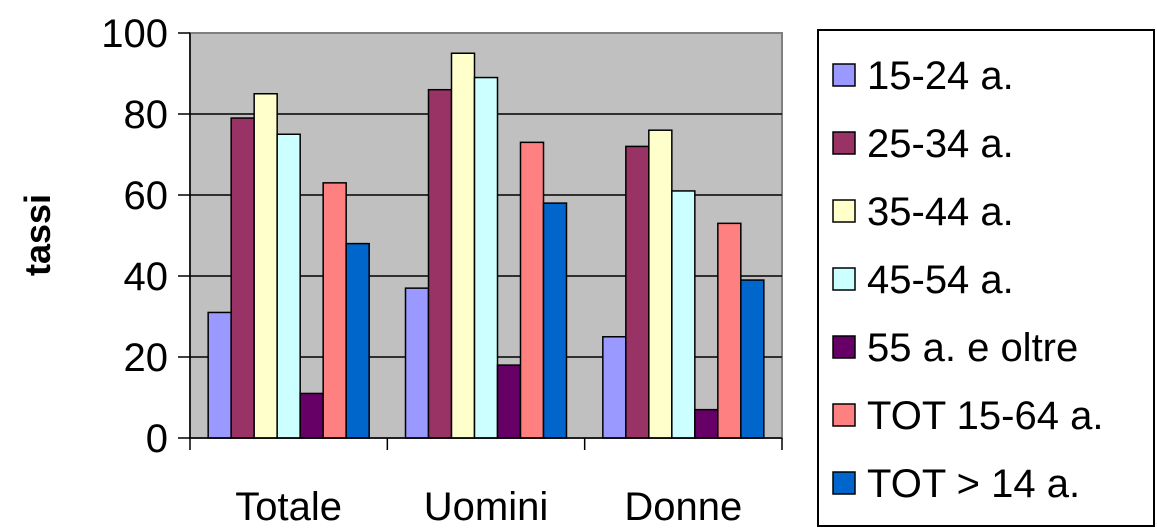 This screenshot has height=528, width=1157. What do you see at coordinates (972, 348) in the screenshot?
I see `legend-label: 55 a. e oltre` at bounding box center [972, 348].